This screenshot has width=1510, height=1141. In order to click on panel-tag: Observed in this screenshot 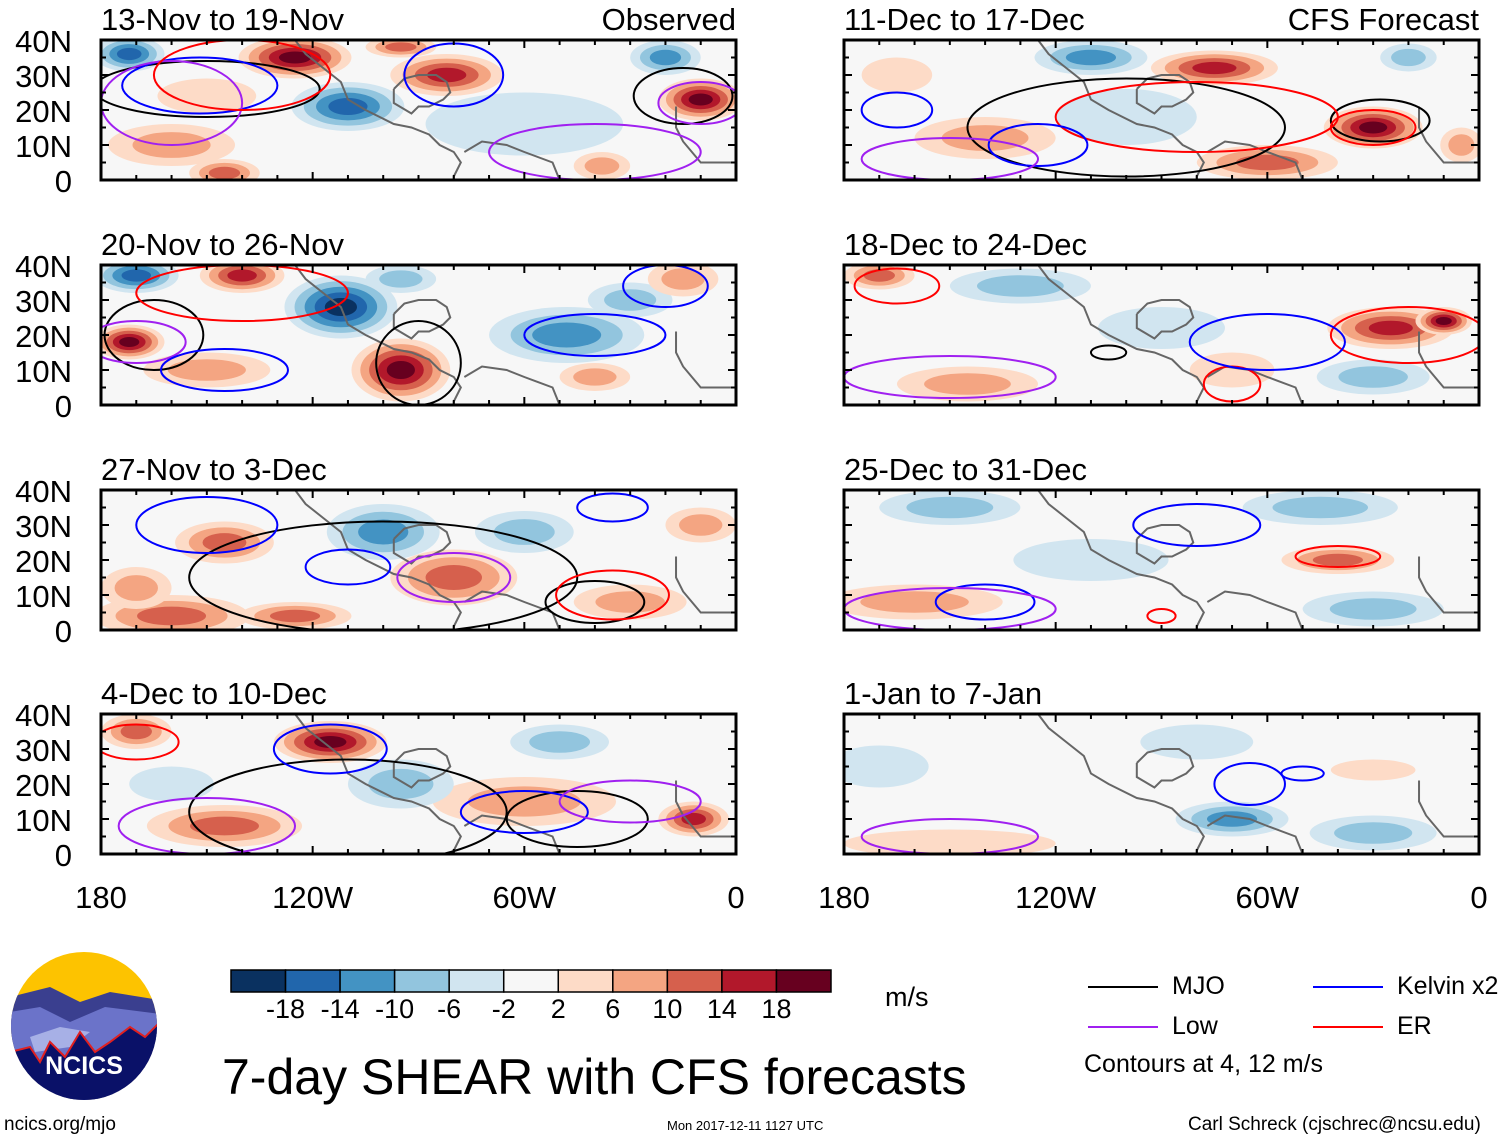, I will do `click(668, 19)`.